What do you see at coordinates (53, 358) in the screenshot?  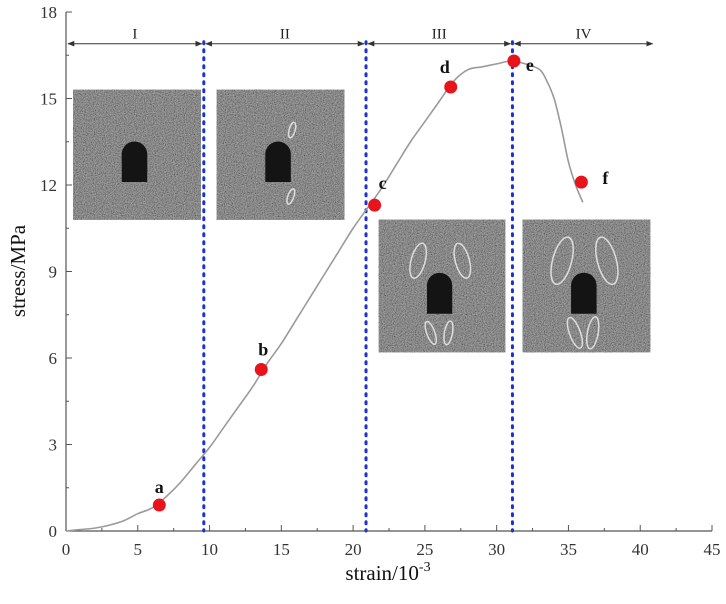 I see `y-tick-label: 6` at bounding box center [53, 358].